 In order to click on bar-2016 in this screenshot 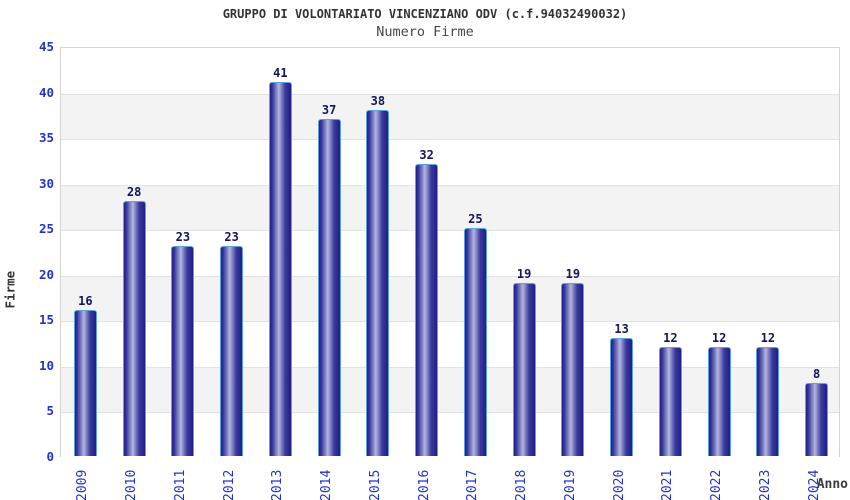, I will do `click(427, 310)`.